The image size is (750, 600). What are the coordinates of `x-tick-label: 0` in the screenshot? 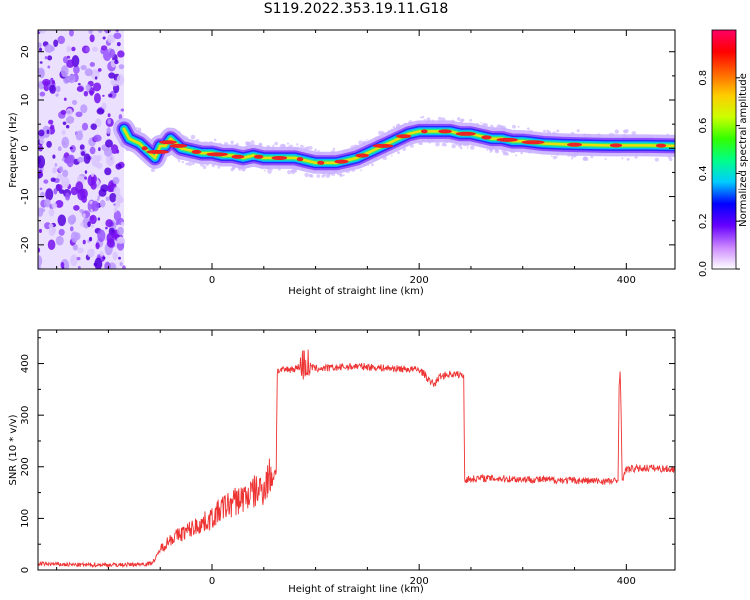 It's located at (212, 581).